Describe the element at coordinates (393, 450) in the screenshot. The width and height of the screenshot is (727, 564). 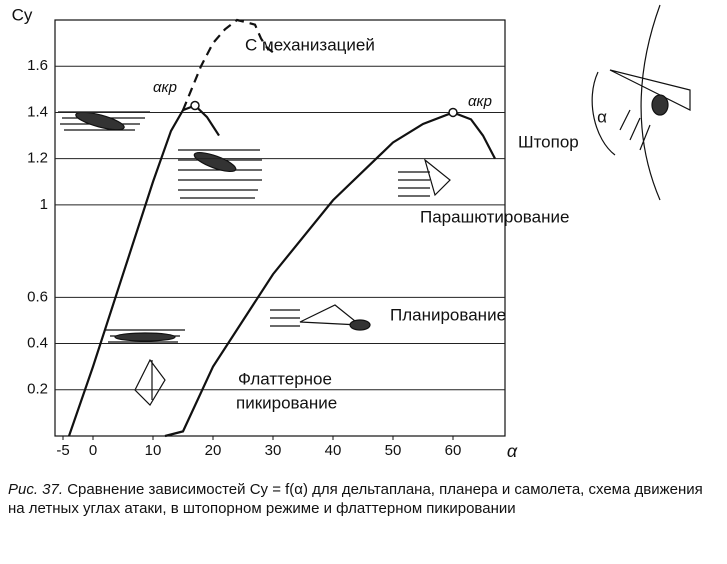
I see `x-tick-label: 50` at that location.